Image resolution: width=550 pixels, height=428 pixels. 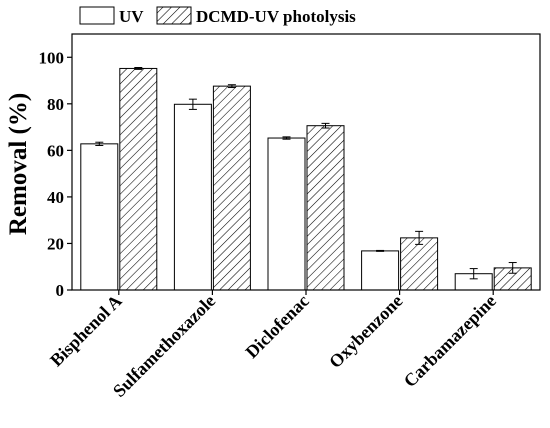 What do you see at coordinates (55, 150) in the screenshot?
I see `y-tick-label-3: 60` at bounding box center [55, 150].